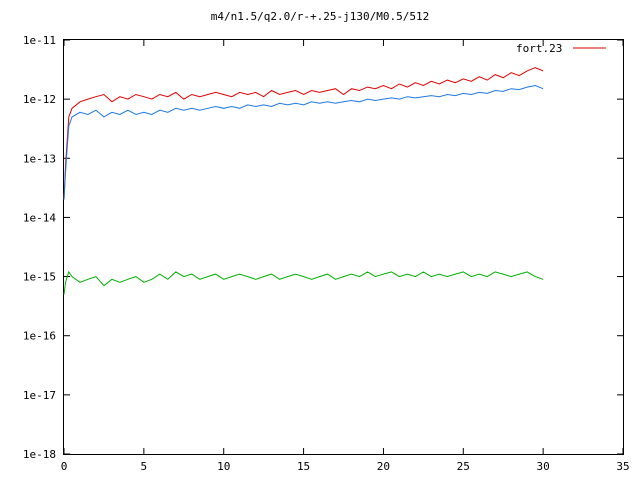  I want to click on y-tick-label: 1e-17, so click(39, 395).